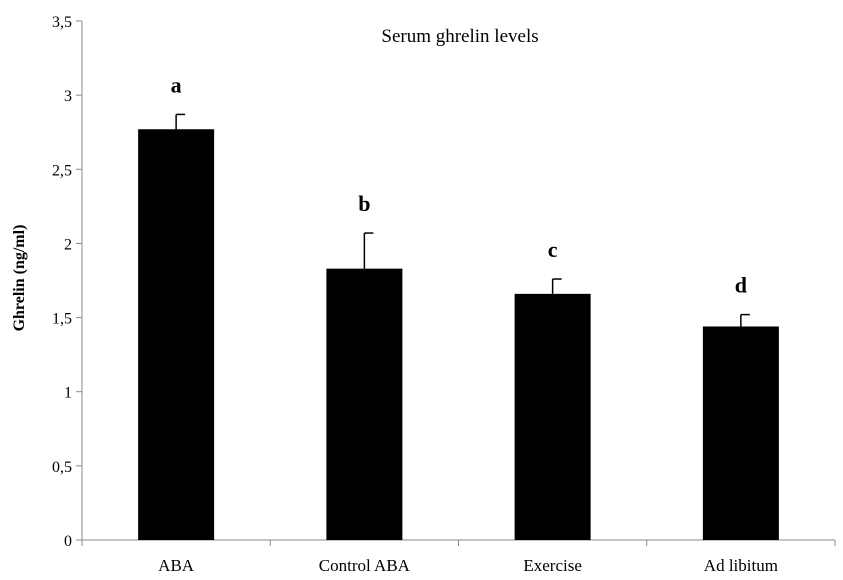 Image resolution: width=843 pixels, height=580 pixels. Describe the element at coordinates (68, 393) in the screenshot. I see `y-tick-label: 1` at that location.